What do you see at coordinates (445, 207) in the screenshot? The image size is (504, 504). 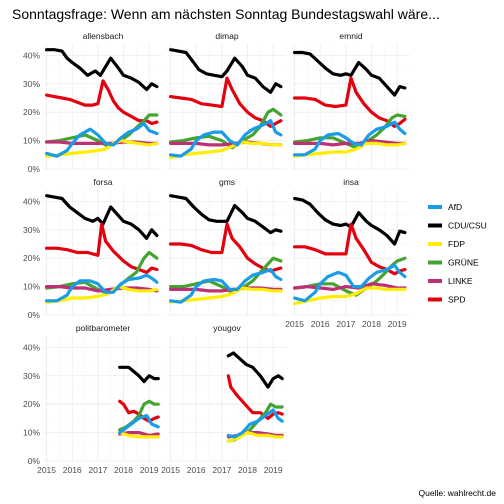 I see `legend-item-afd: AfD` at bounding box center [445, 207].